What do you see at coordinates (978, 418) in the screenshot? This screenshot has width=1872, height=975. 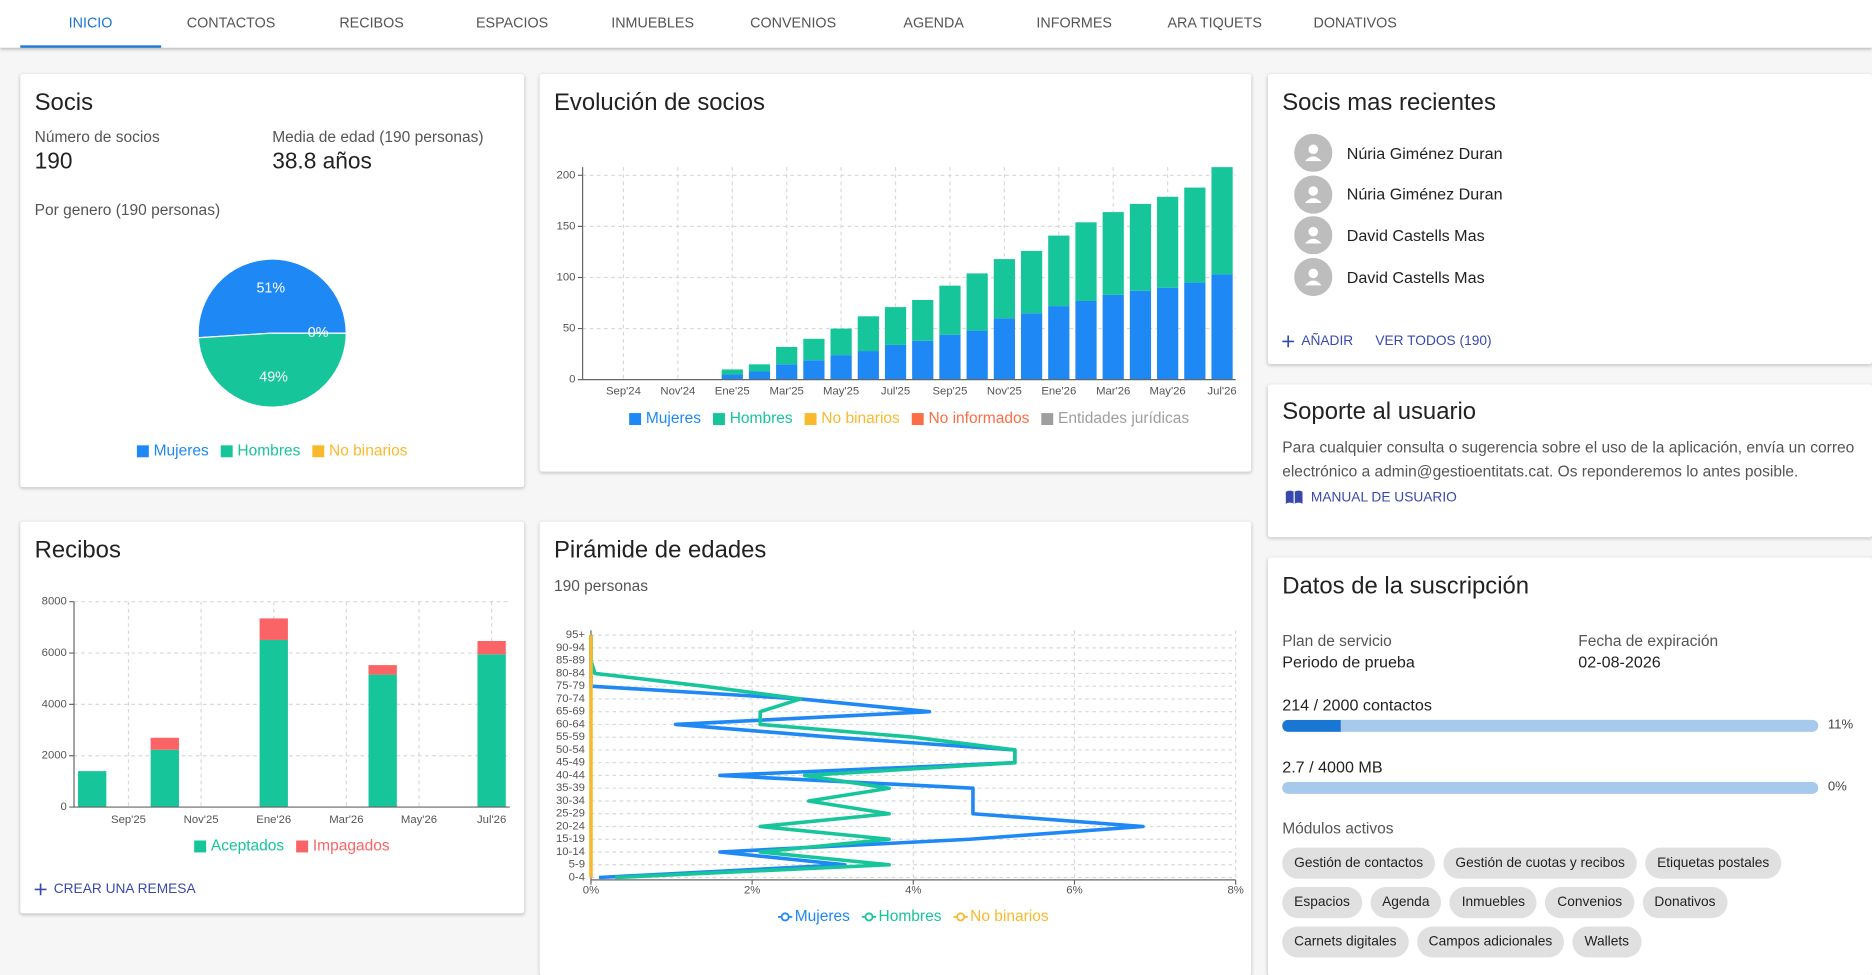 I see `legend-label: No informados` at bounding box center [978, 418].